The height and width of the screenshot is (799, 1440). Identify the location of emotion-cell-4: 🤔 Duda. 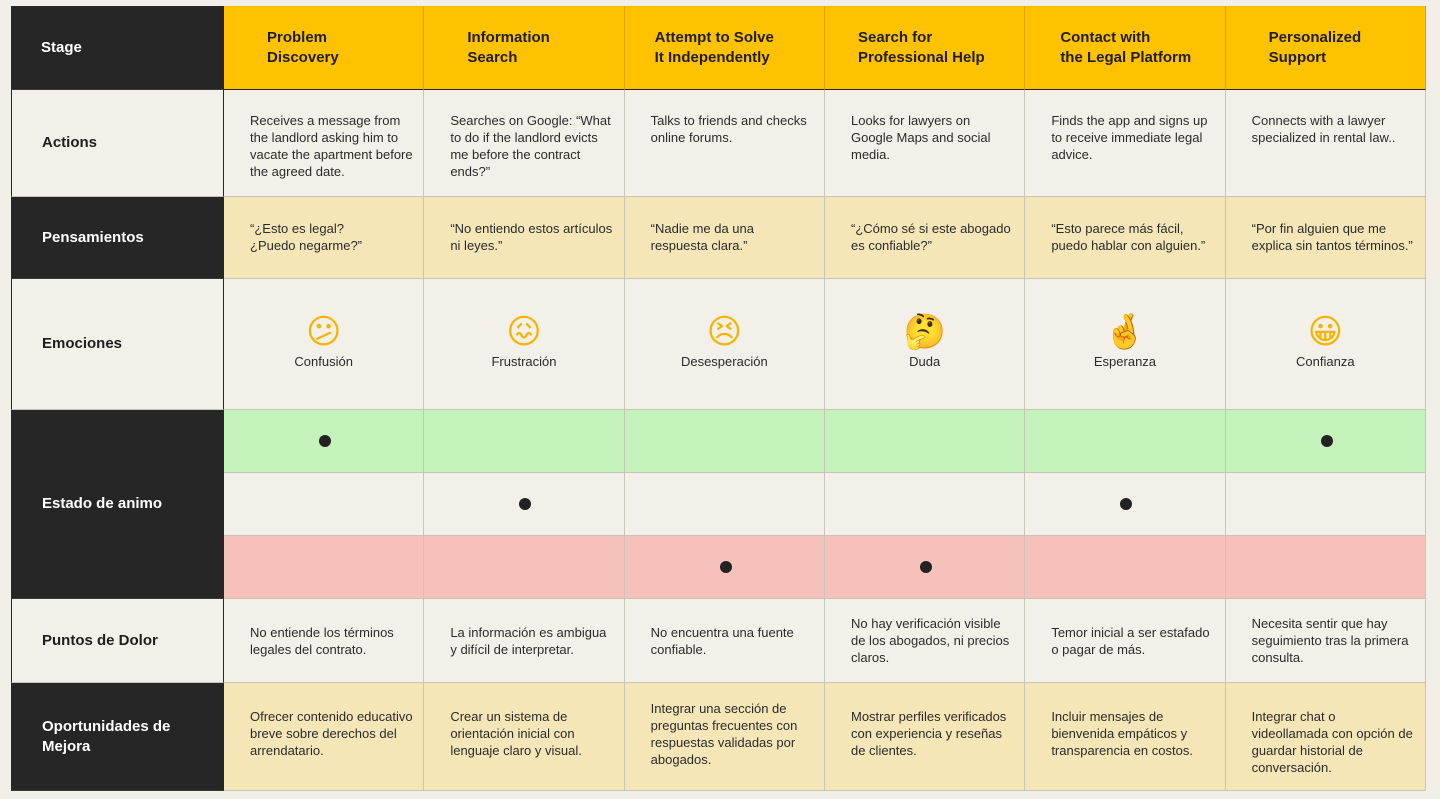
(925, 344).